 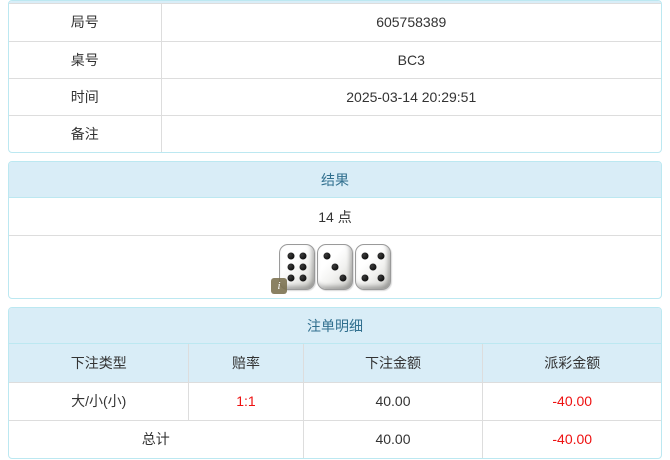 What do you see at coordinates (85, 133) in the screenshot?
I see `remark-label: 备注` at bounding box center [85, 133].